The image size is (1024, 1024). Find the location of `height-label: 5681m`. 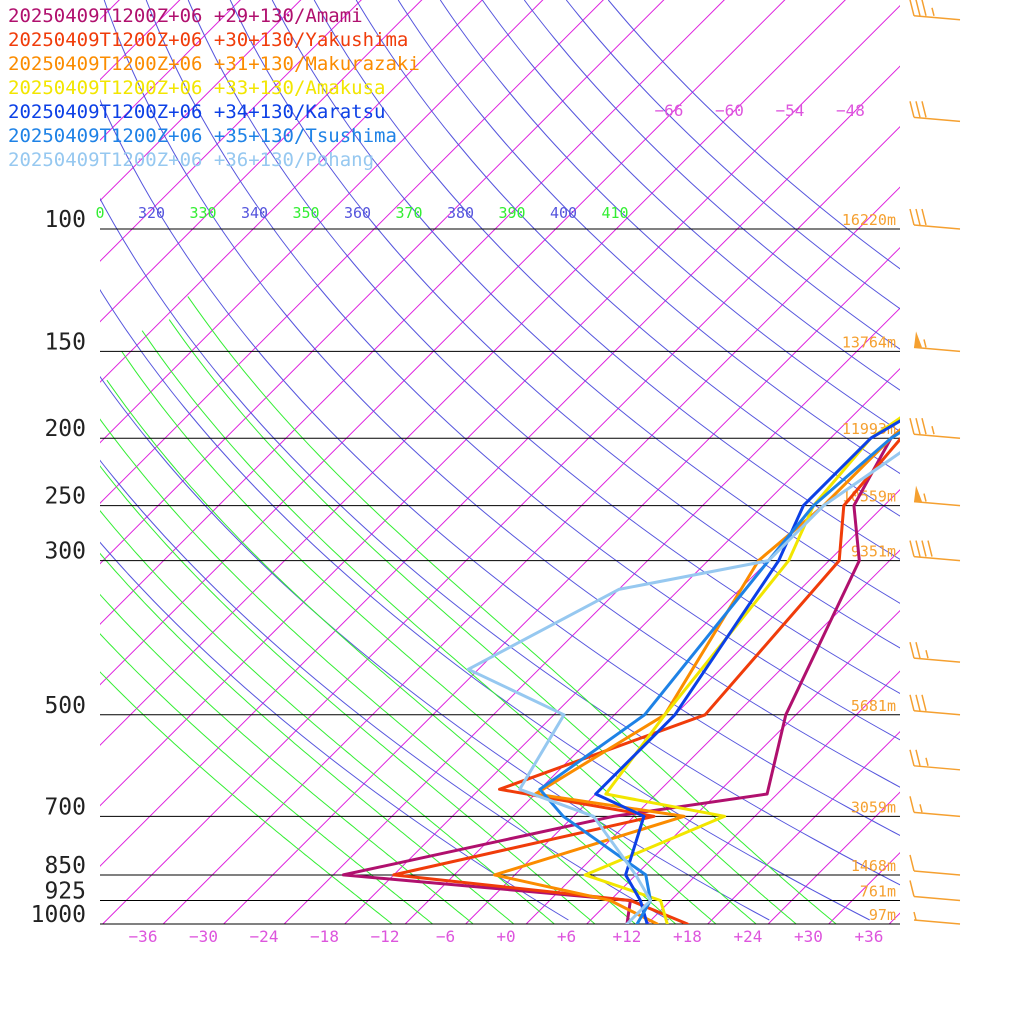

height-label: 5681m is located at coordinates (873, 706).